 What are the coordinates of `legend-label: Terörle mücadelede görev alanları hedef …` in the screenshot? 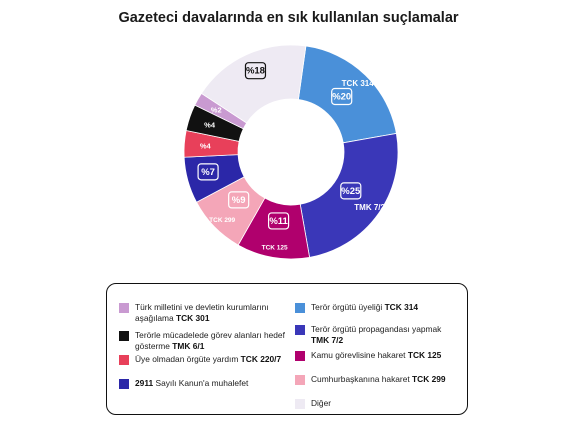 It's located at (210, 340).